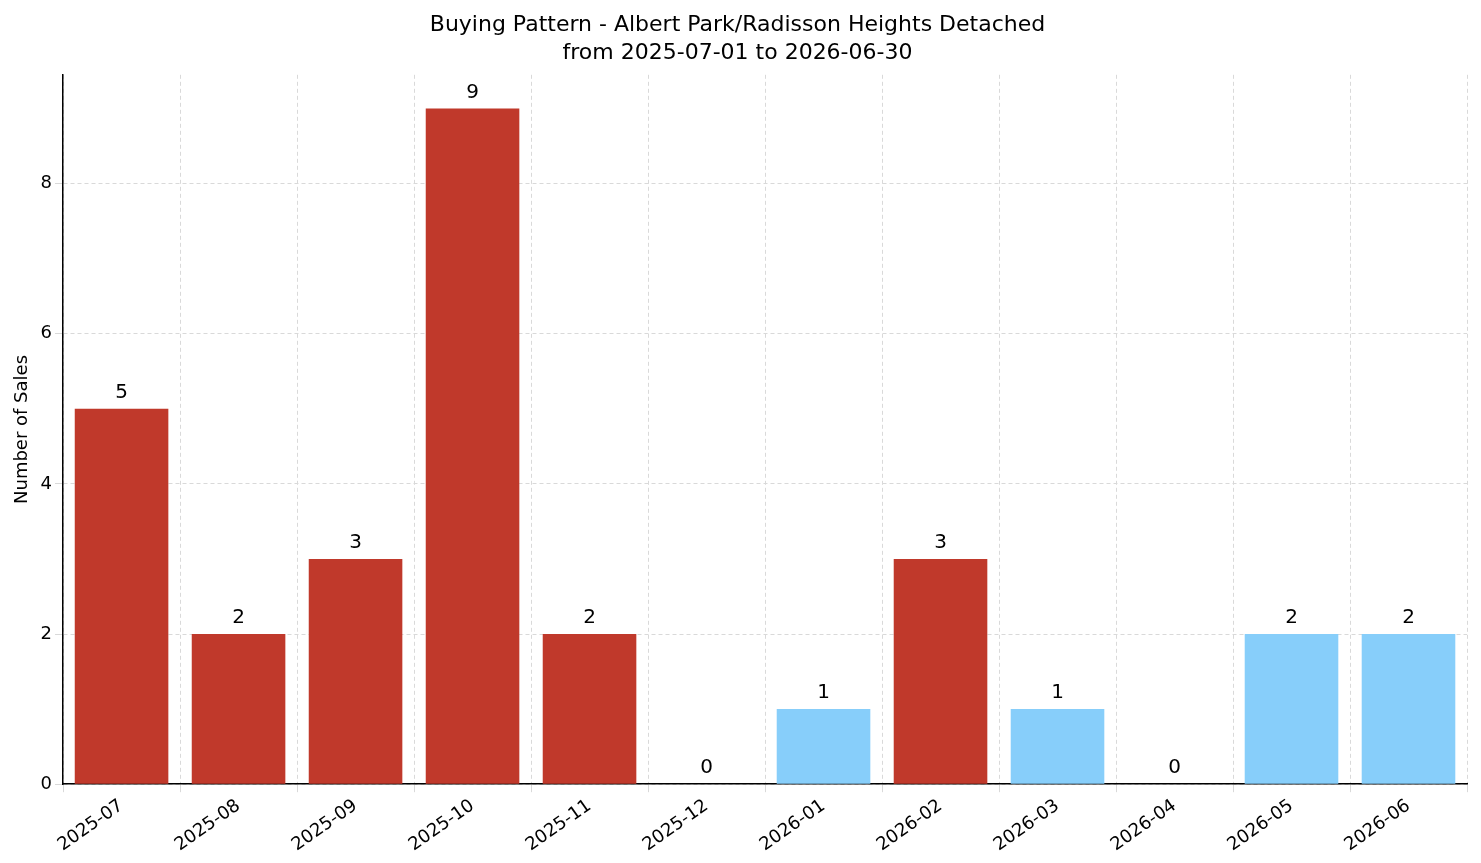 The image size is (1481, 863). Describe the element at coordinates (737, 23) in the screenshot. I see `chart-title: Buying Pattern - Albert Park/Radisson Heights Detached` at that location.